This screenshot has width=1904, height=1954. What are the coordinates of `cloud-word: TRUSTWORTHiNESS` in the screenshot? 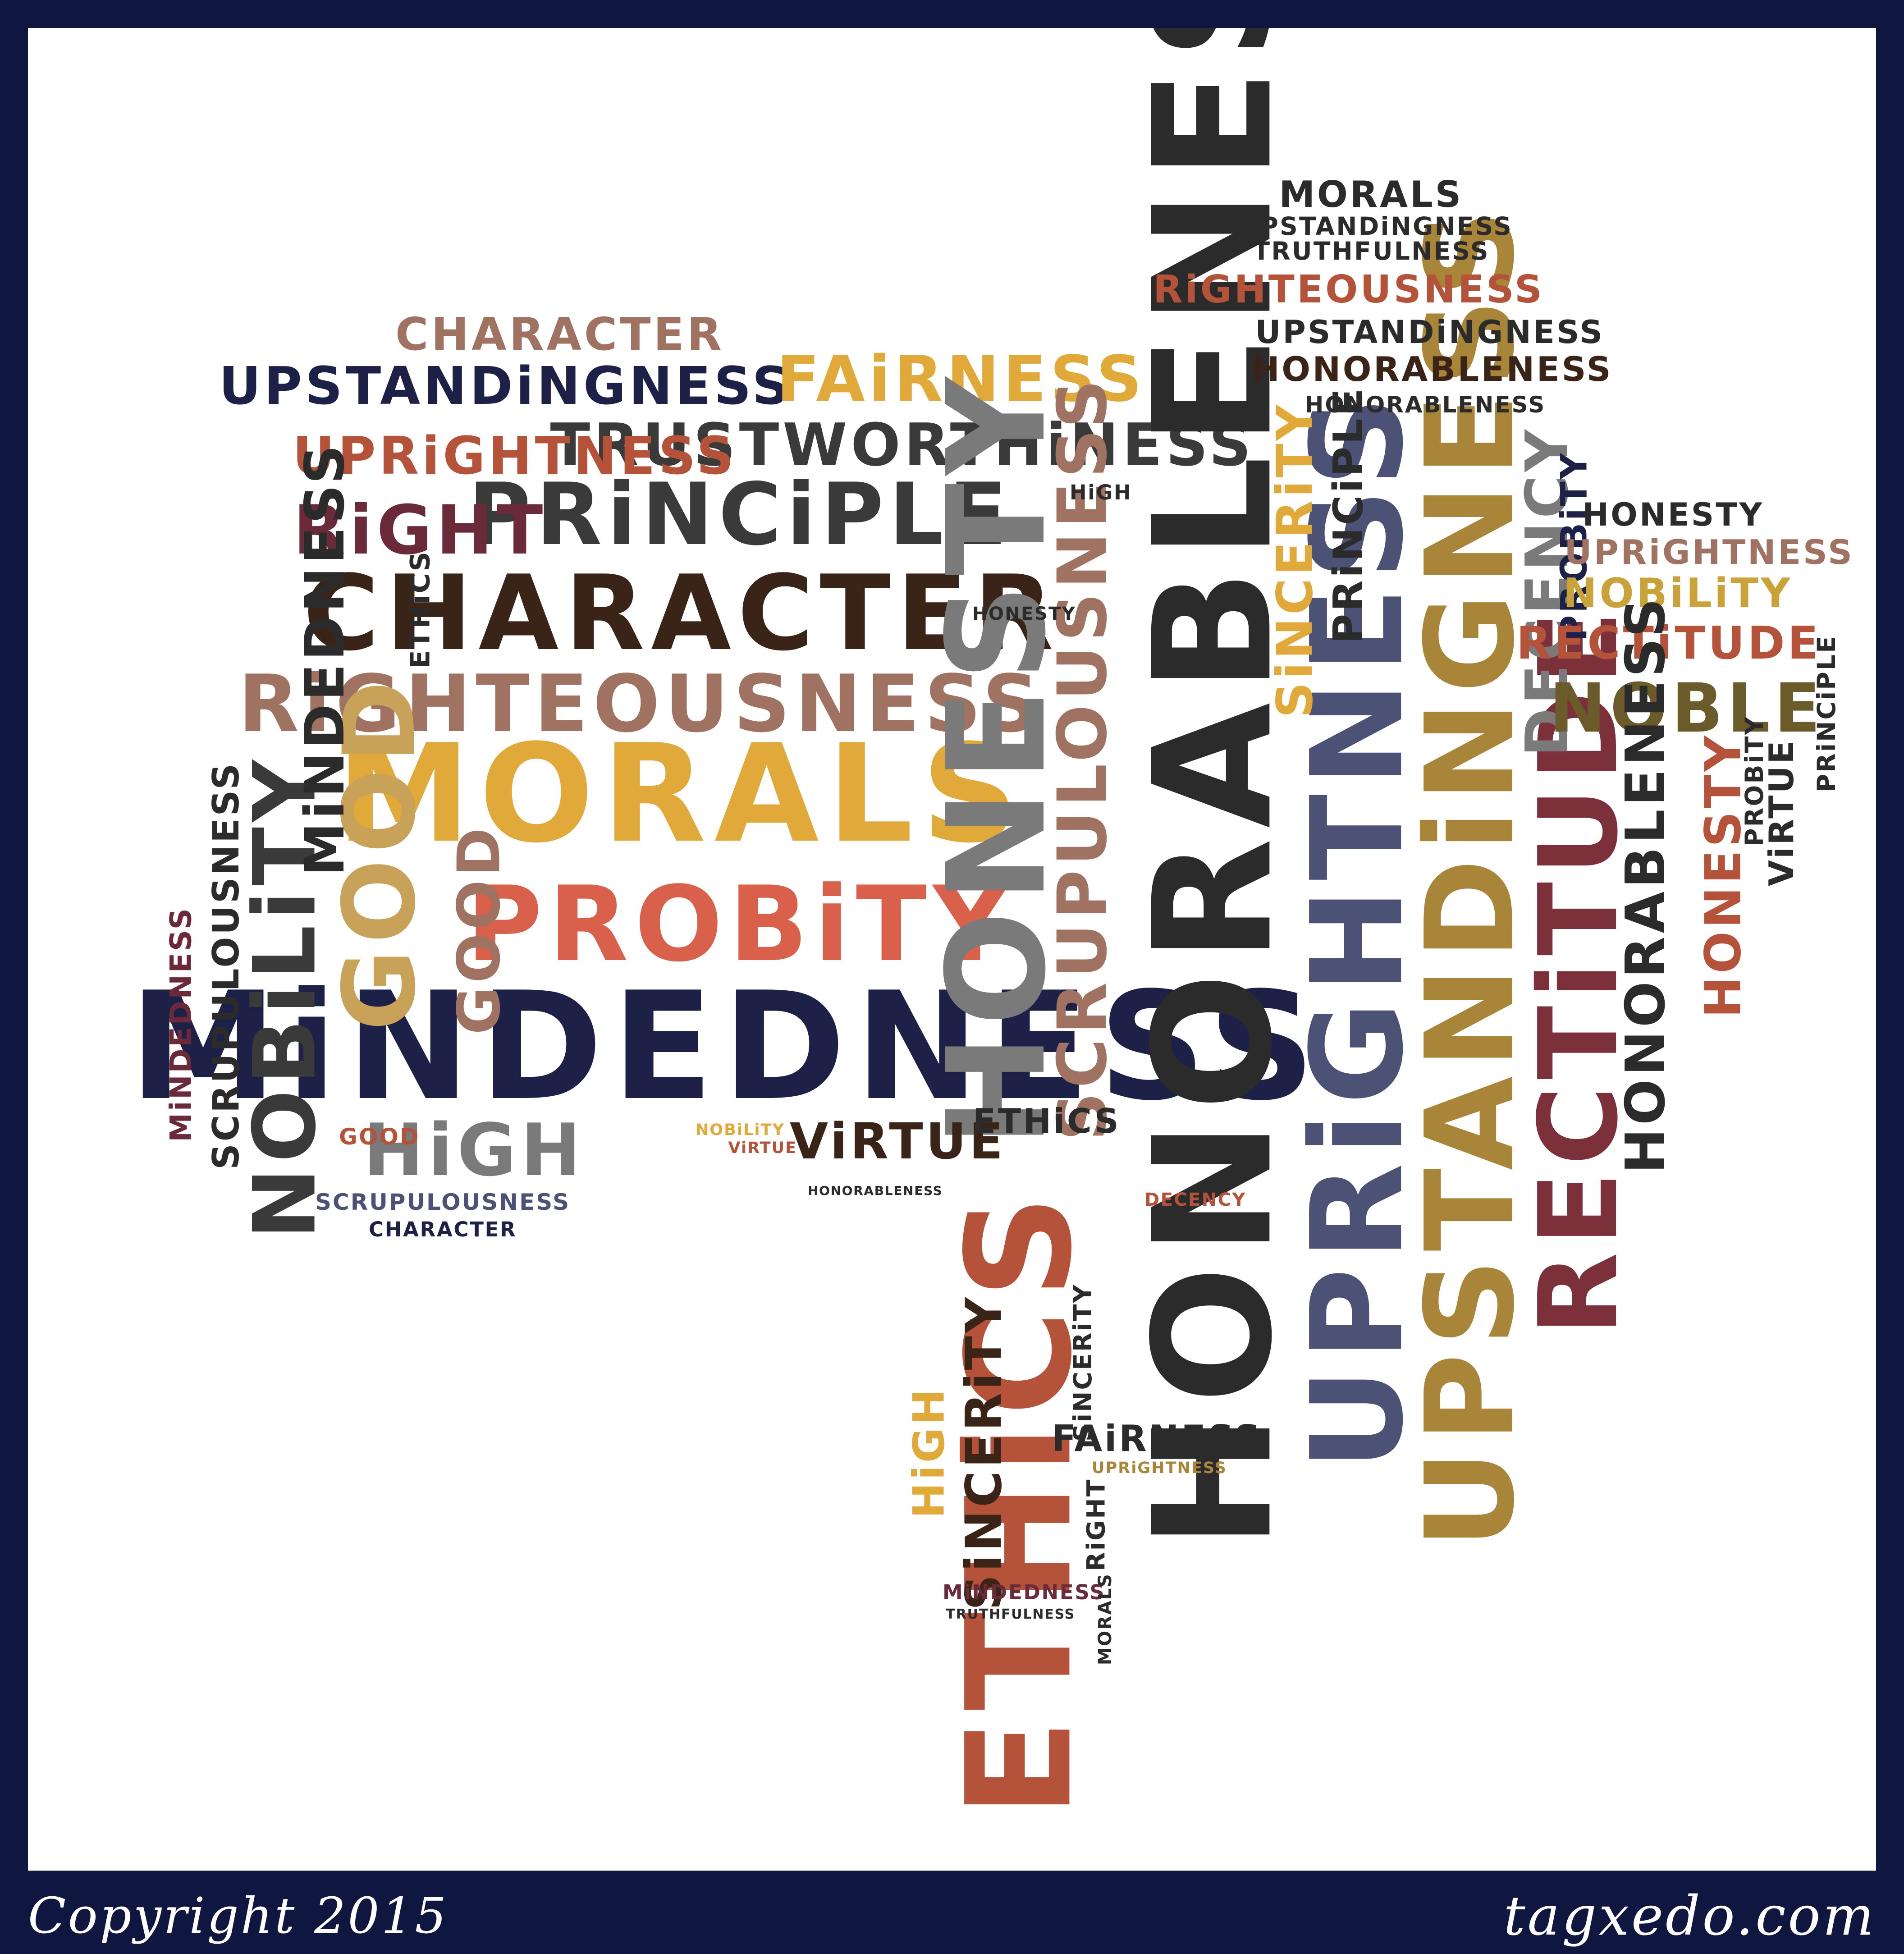 It's located at (902, 445).